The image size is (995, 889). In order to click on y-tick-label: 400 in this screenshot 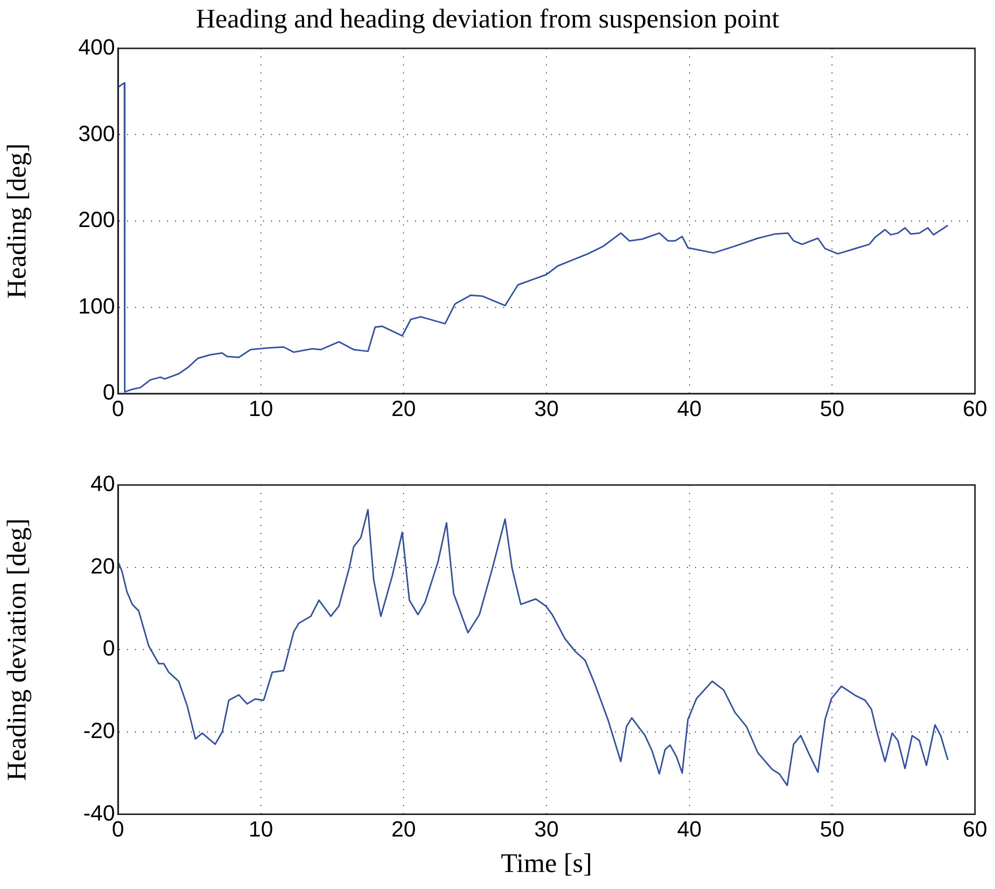, I will do `click(96, 47)`.